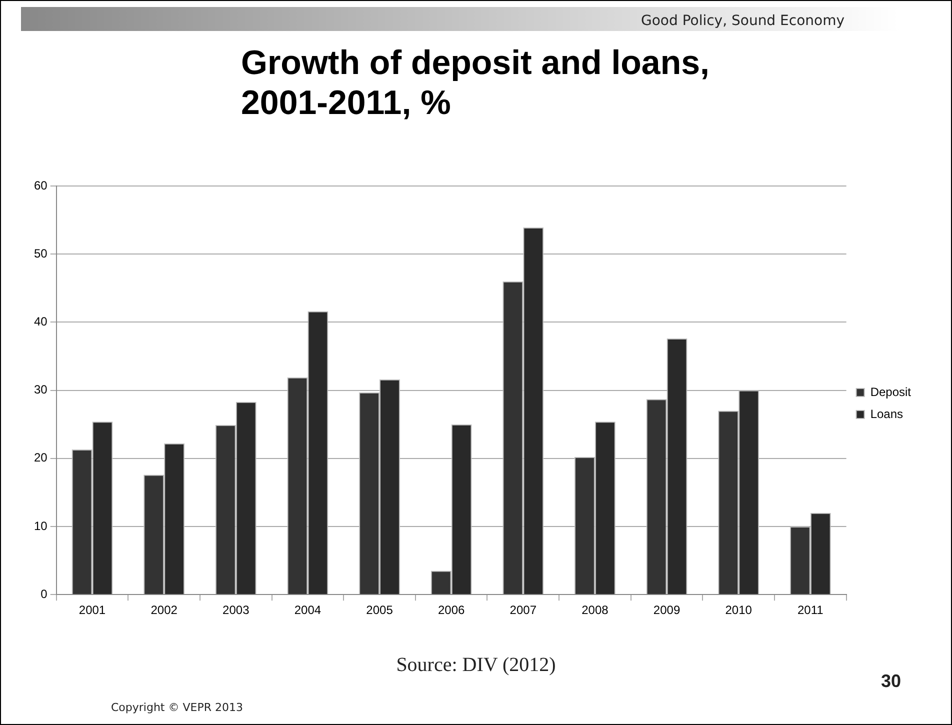  Describe the element at coordinates (41, 457) in the screenshot. I see `y-tick-label: 20` at that location.